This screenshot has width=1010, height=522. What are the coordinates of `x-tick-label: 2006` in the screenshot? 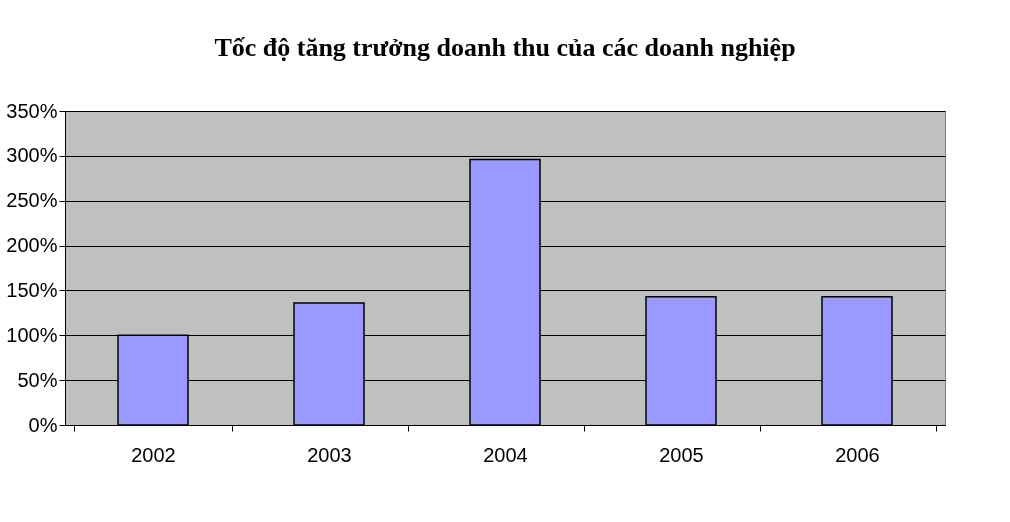 It's located at (857, 454).